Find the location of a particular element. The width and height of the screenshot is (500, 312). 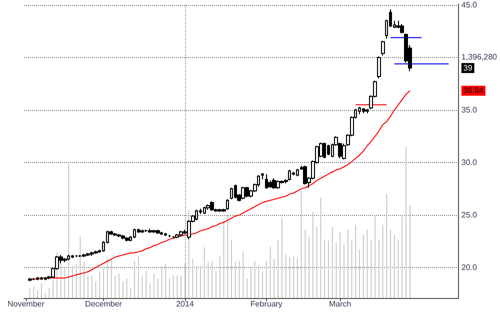

annotation: 39 is located at coordinates (468, 68).